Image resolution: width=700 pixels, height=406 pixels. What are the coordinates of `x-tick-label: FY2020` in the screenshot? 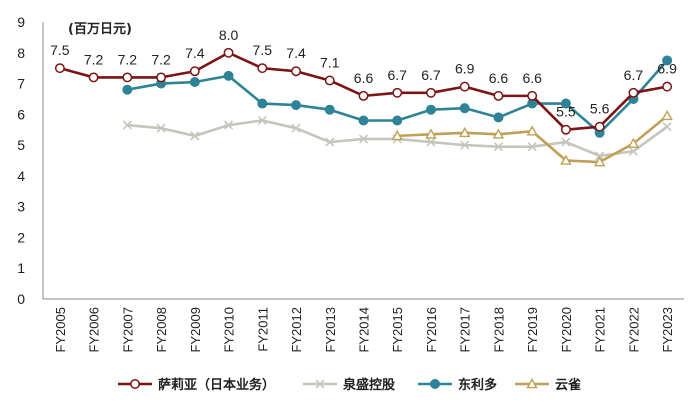 It's located at (566, 330).